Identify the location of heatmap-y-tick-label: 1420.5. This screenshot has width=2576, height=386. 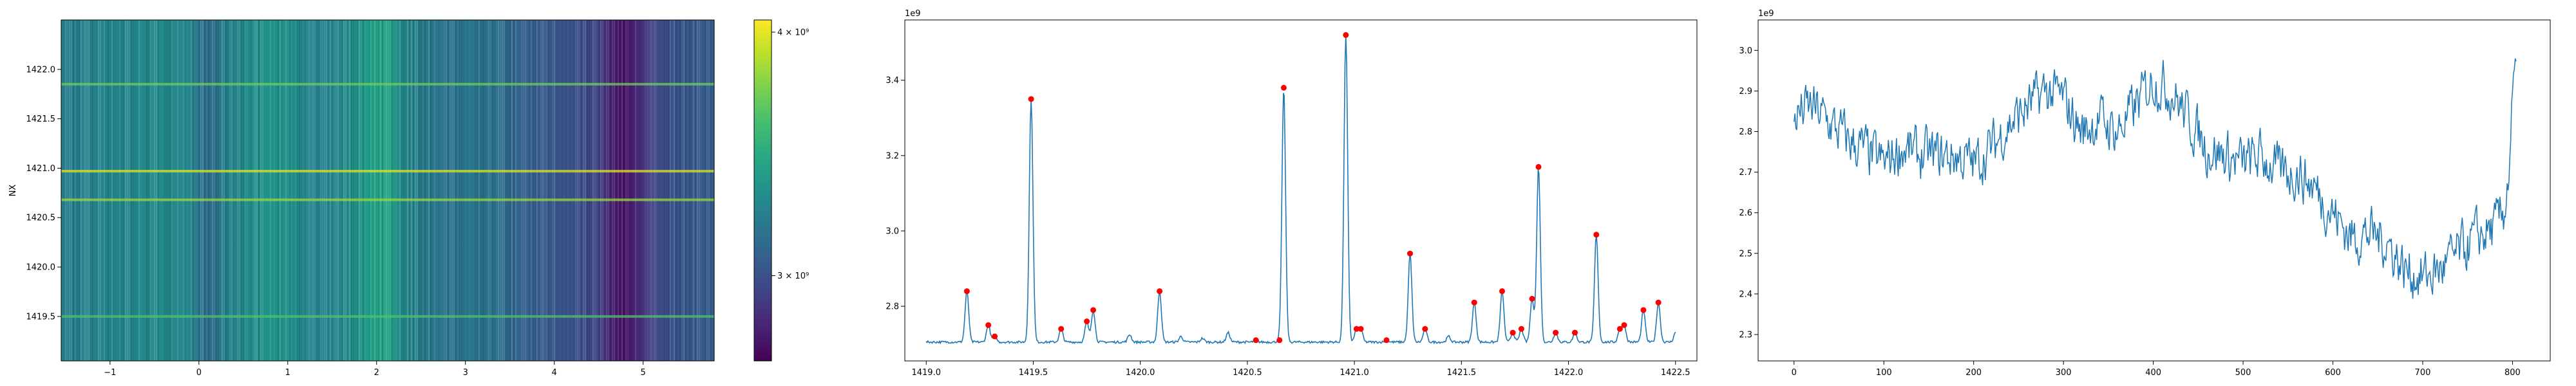
(41, 218).